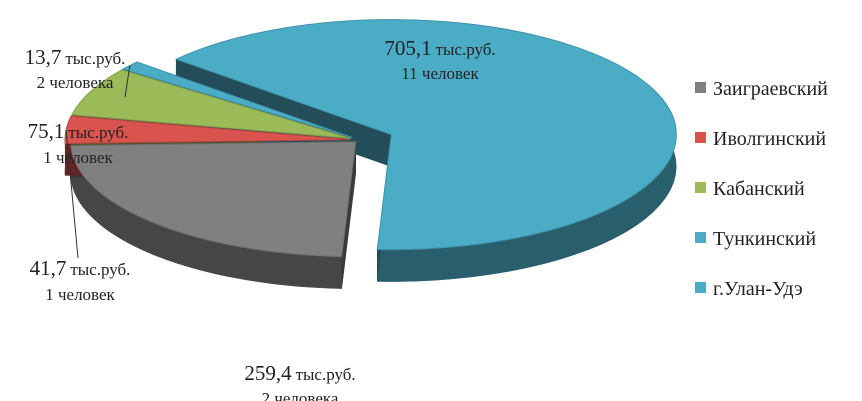 This screenshot has height=401, width=862. I want to click on data-label-tunka: 13,7 тыс.руб. 2 человека, so click(75, 68).